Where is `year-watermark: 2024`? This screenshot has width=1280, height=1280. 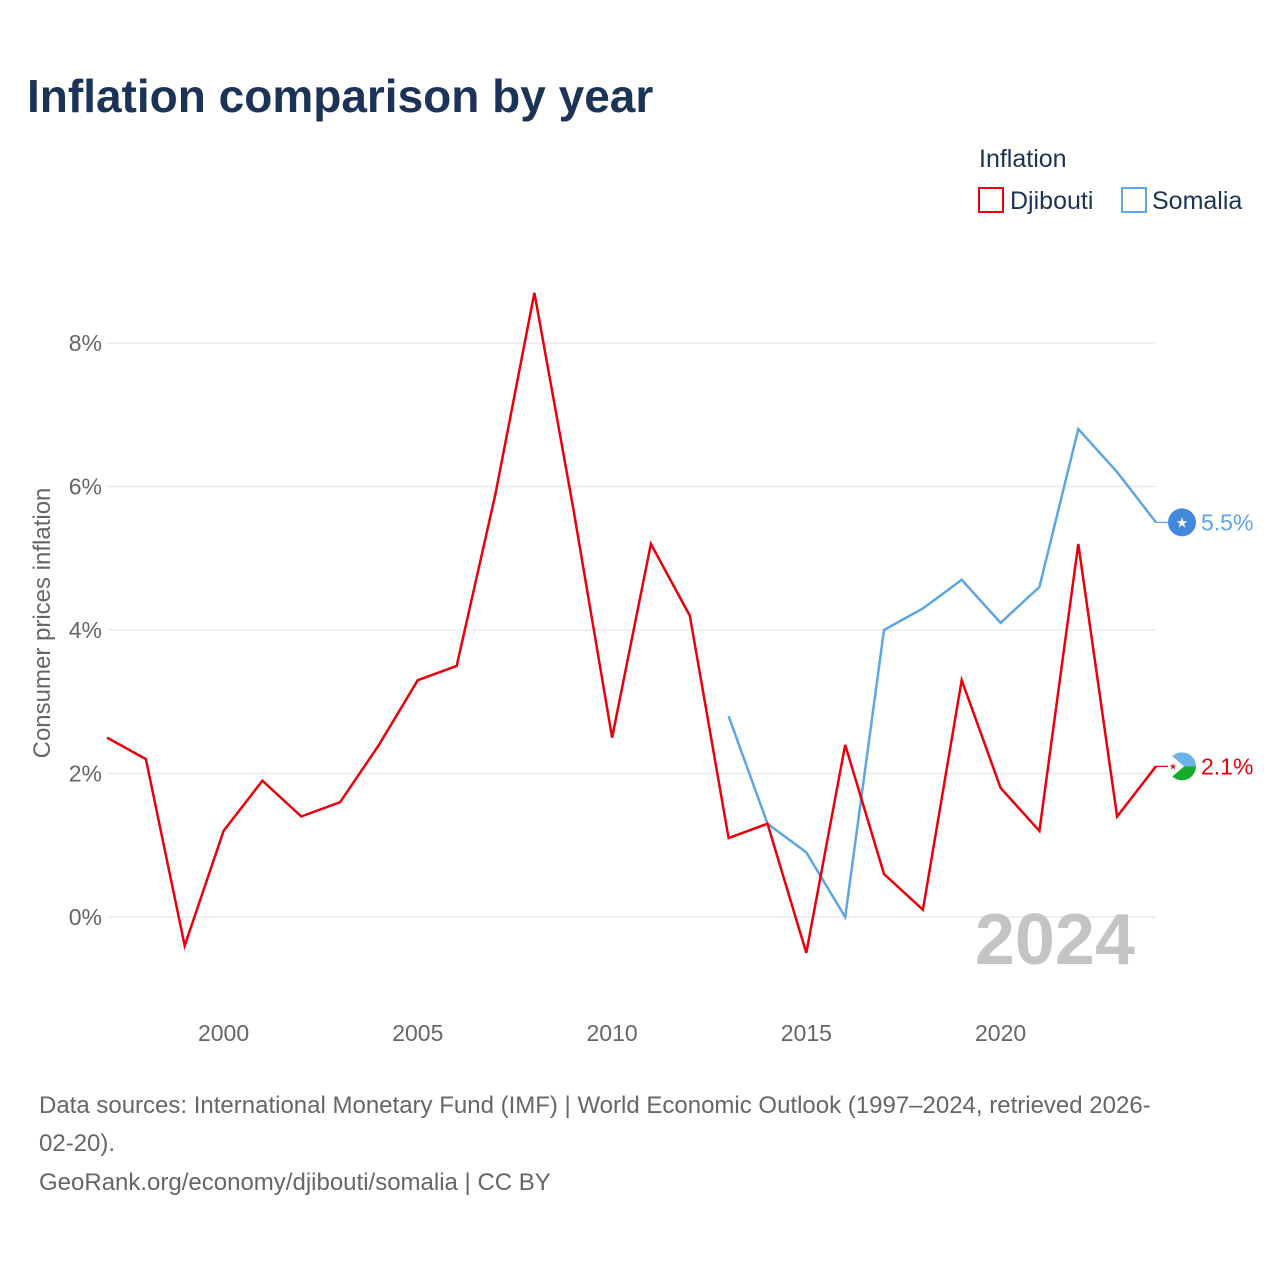
year-watermark: 2024 is located at coordinates (1055, 940).